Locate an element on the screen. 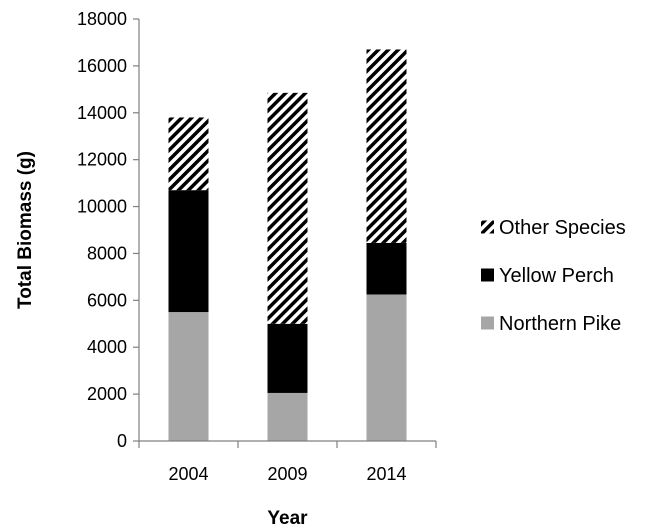  legend-swatch-northern-pike is located at coordinates (487, 323).